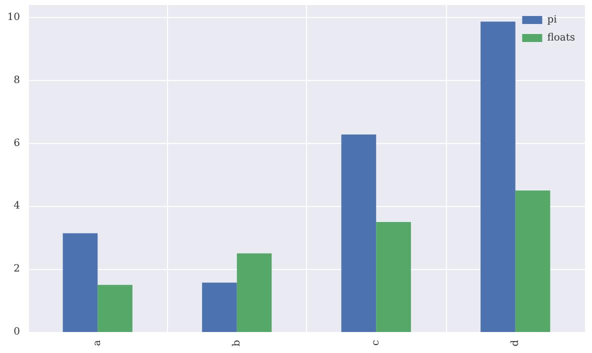 The width and height of the screenshot is (592, 353). I want to click on y-tick-label: 4, so click(17, 206).